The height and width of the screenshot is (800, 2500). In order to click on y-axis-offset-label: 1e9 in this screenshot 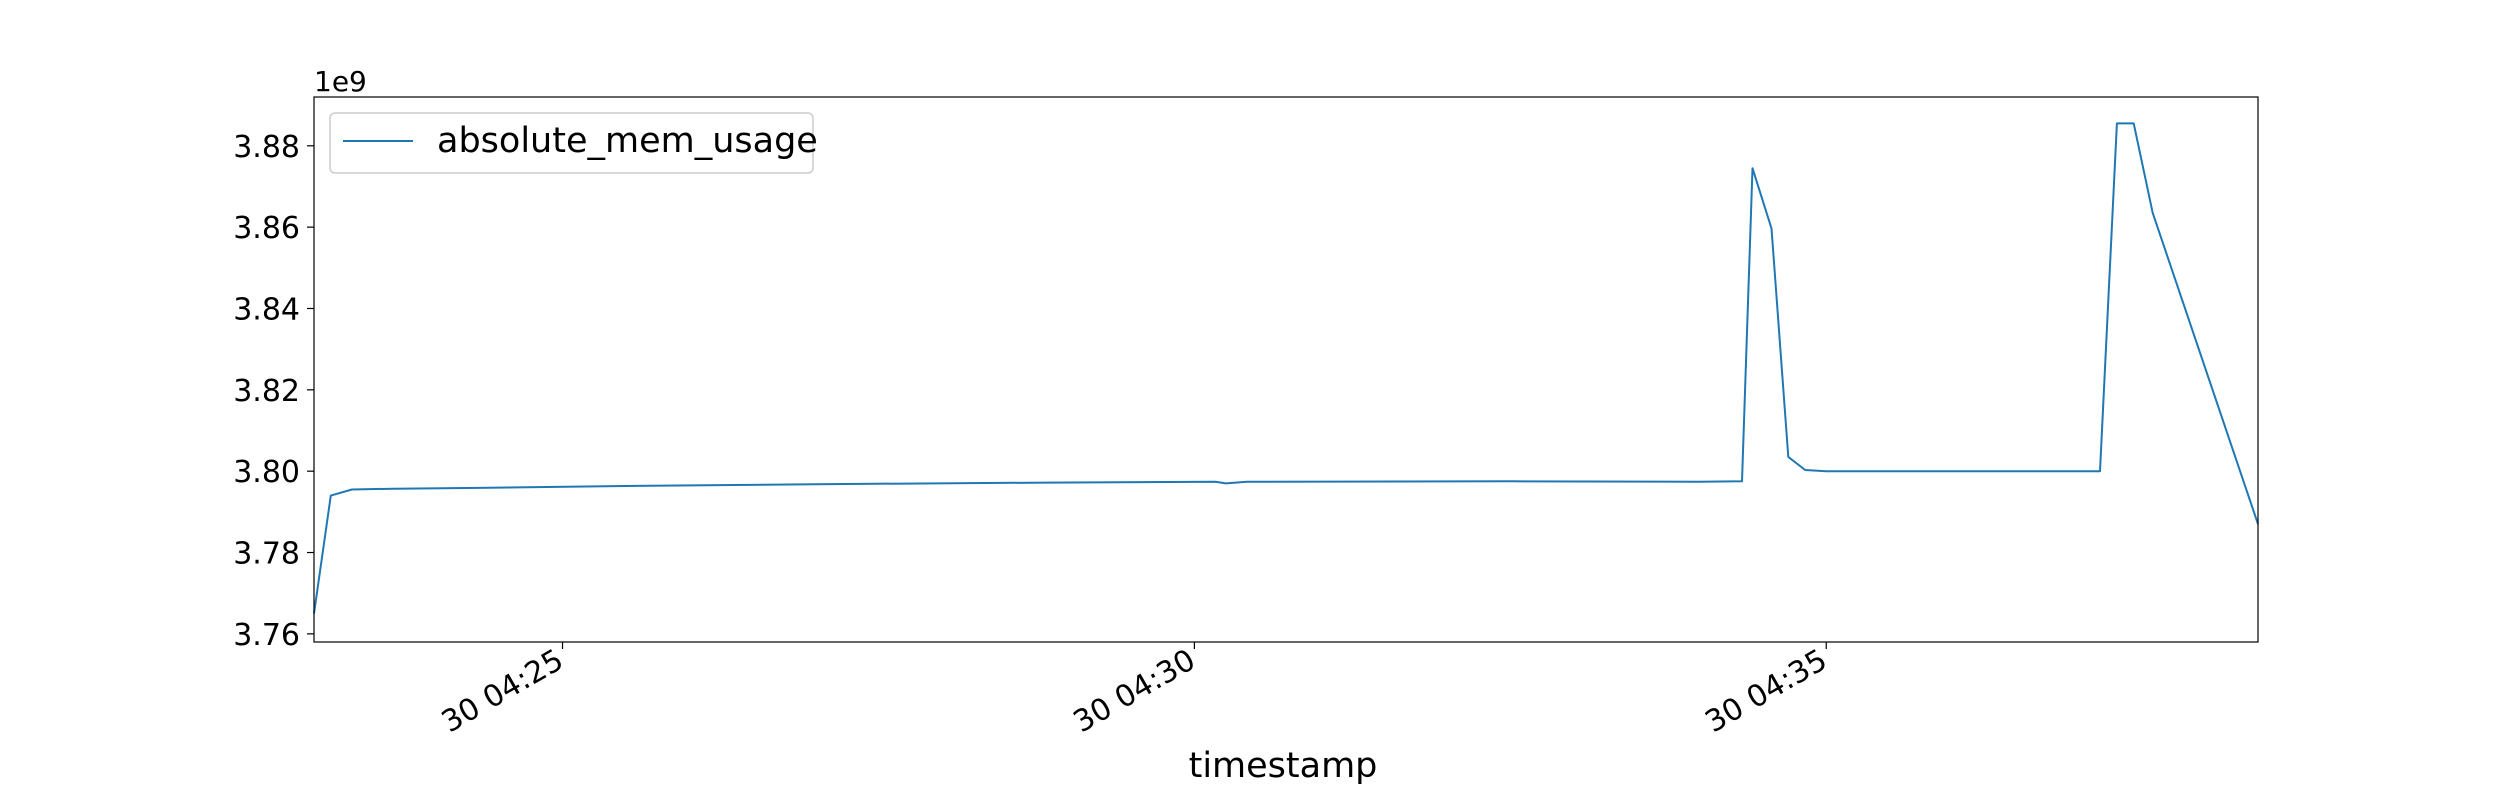, I will do `click(340, 81)`.